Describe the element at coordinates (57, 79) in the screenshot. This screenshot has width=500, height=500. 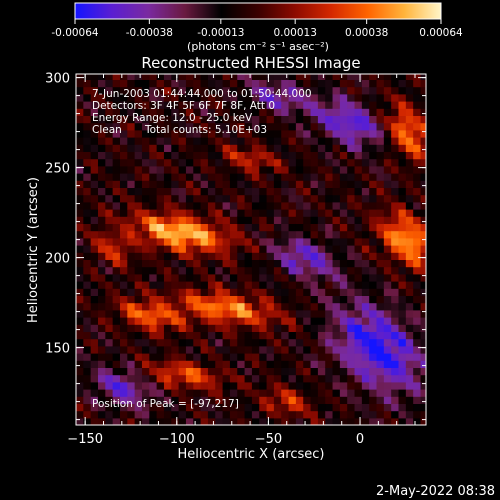
I see `y-tick-label: 300` at that location.